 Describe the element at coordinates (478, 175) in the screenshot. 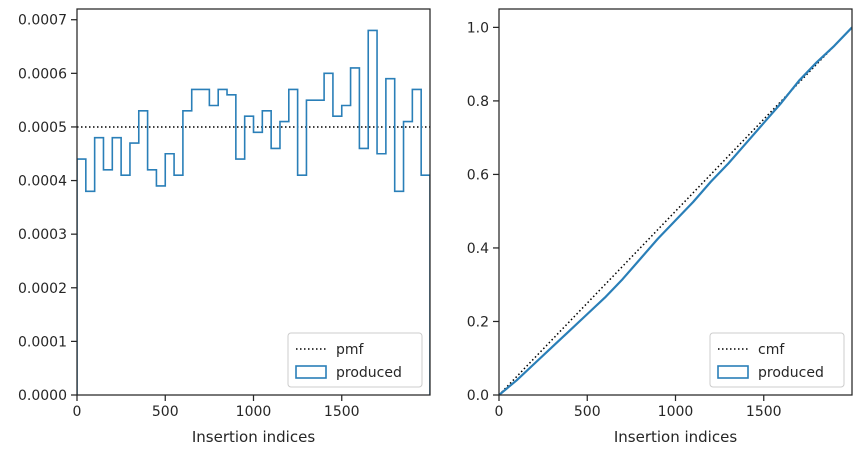

I see `y-tick-label: 0.6` at that location.